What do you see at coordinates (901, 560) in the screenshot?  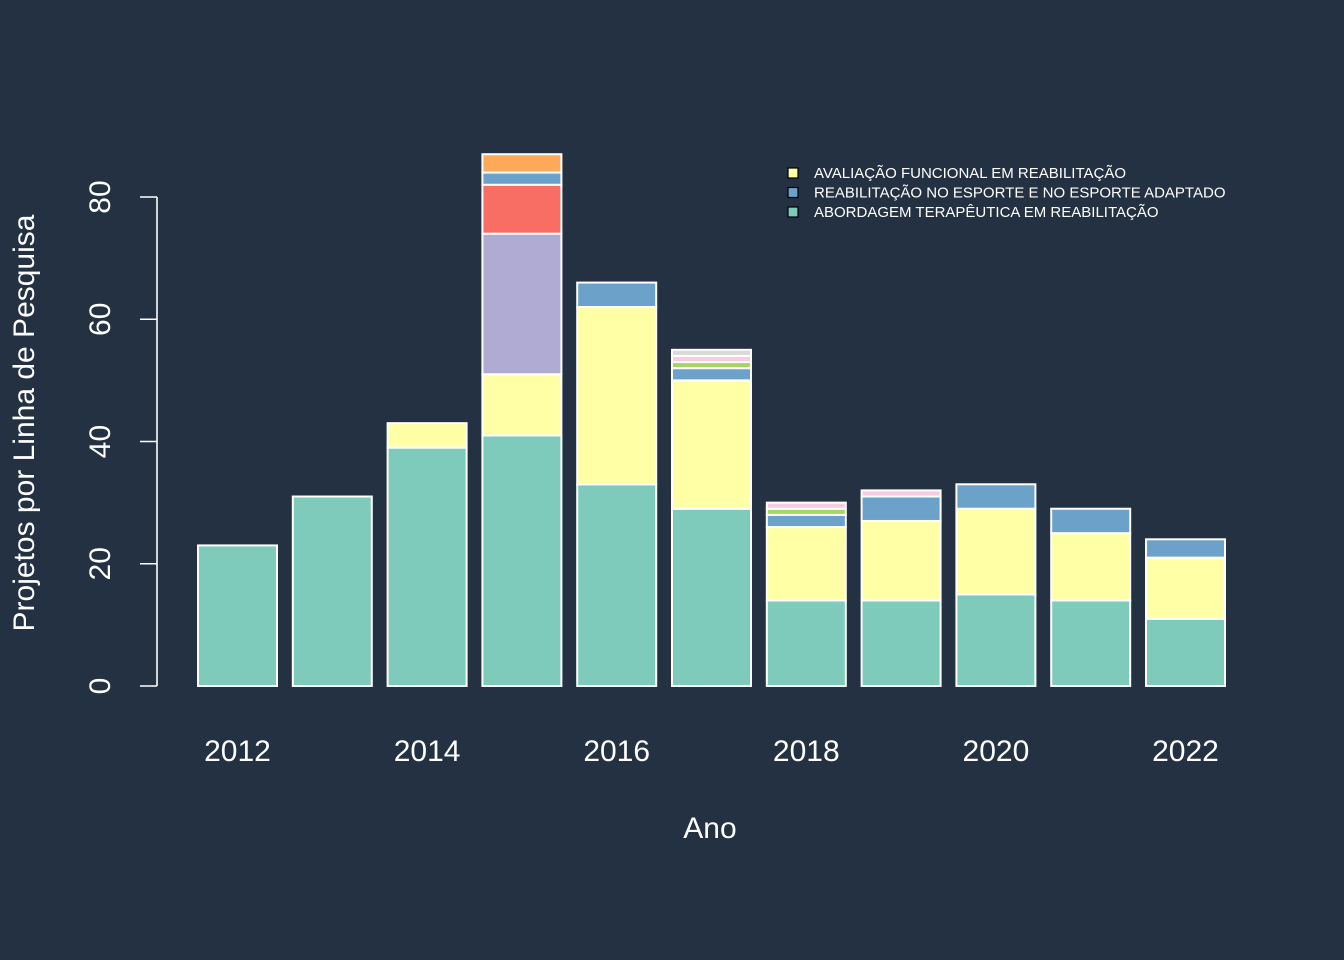 I see `bar-segment-2019-s1` at bounding box center [901, 560].